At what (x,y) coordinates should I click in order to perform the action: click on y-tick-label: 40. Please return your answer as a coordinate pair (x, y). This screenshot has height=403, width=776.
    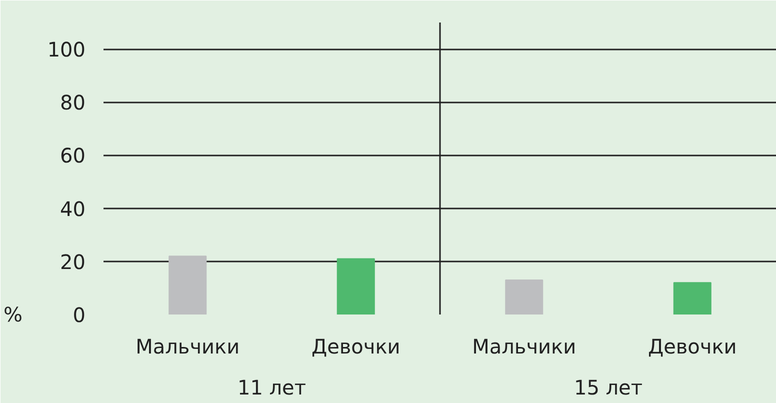
    Looking at the image, I should click on (73, 208).